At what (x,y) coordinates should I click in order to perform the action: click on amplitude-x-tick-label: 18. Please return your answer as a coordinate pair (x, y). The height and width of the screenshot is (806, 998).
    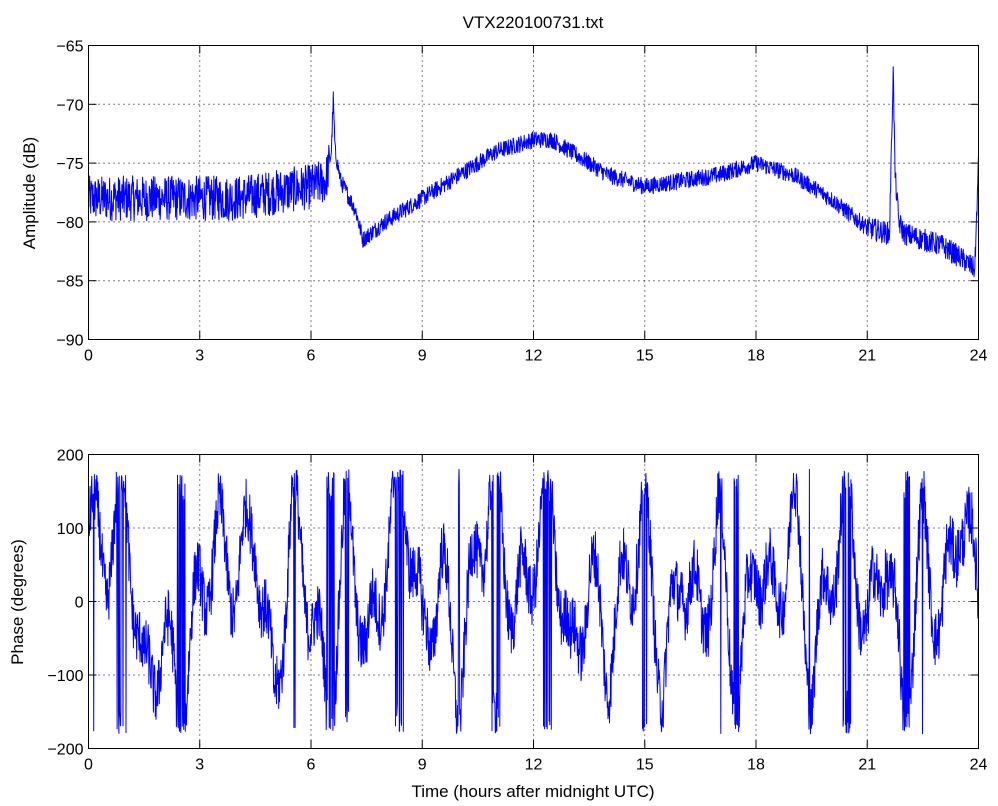
    Looking at the image, I should click on (756, 356).